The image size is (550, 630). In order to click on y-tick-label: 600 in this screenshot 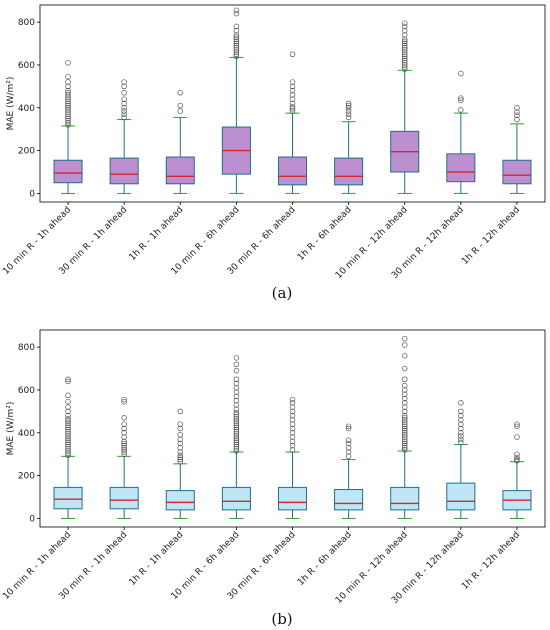, I will do `click(26, 66)`.